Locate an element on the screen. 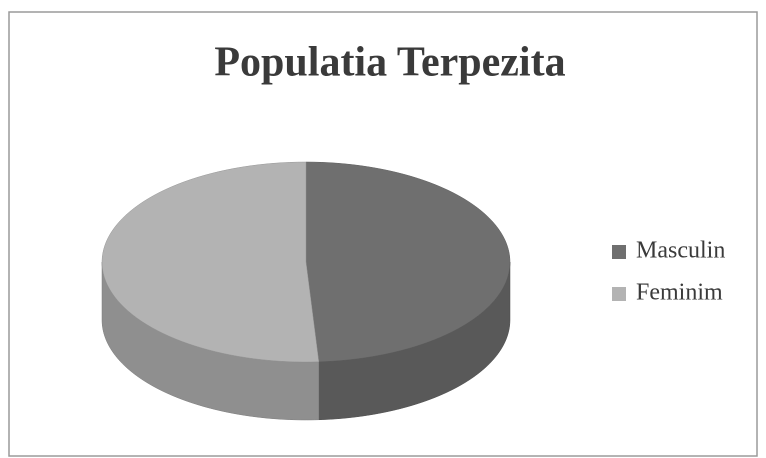 The image size is (766, 458). legend-label: Feminim is located at coordinates (679, 293).